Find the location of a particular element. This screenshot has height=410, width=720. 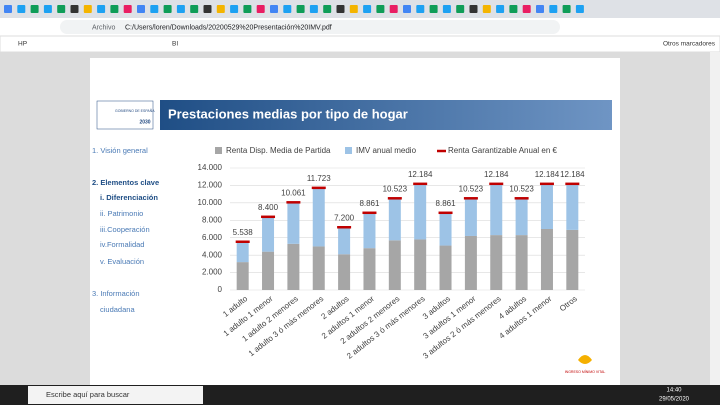

legend-label: Renta Garantizable Anual en € is located at coordinates (503, 150).